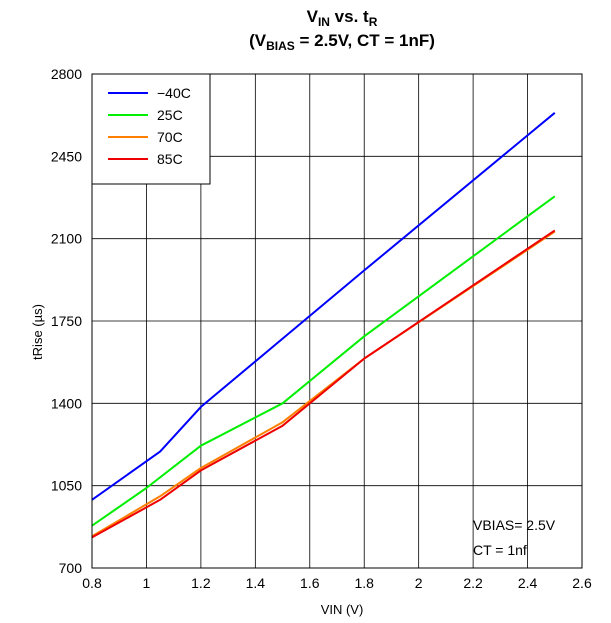  Describe the element at coordinates (342, 609) in the screenshot. I see `x-axis-label: VIN (V)` at that location.